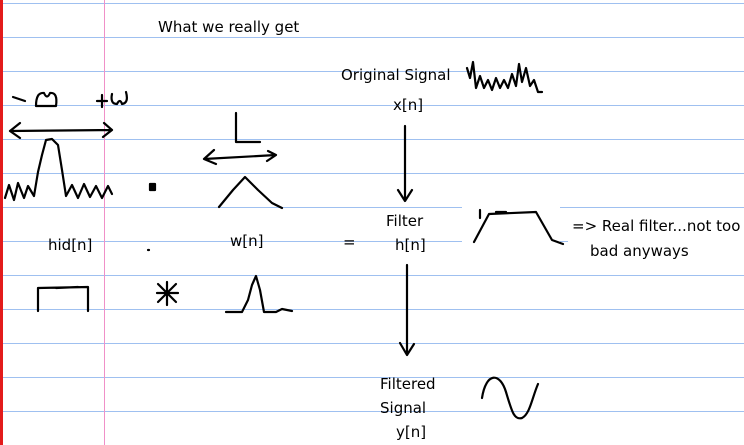 This screenshot has height=445, width=744. Describe the element at coordinates (247, 241) in the screenshot. I see `w-n-label: w[n]` at that location.